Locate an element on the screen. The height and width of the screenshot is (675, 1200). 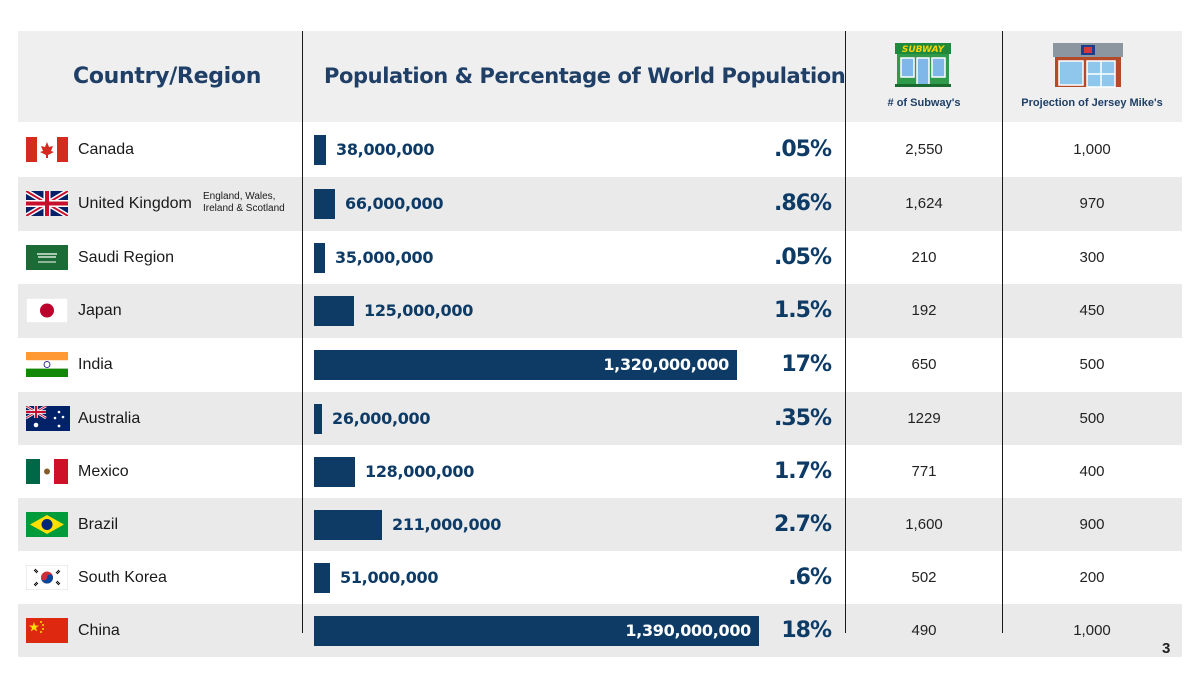
subway-count: 490 is located at coordinates (924, 630).